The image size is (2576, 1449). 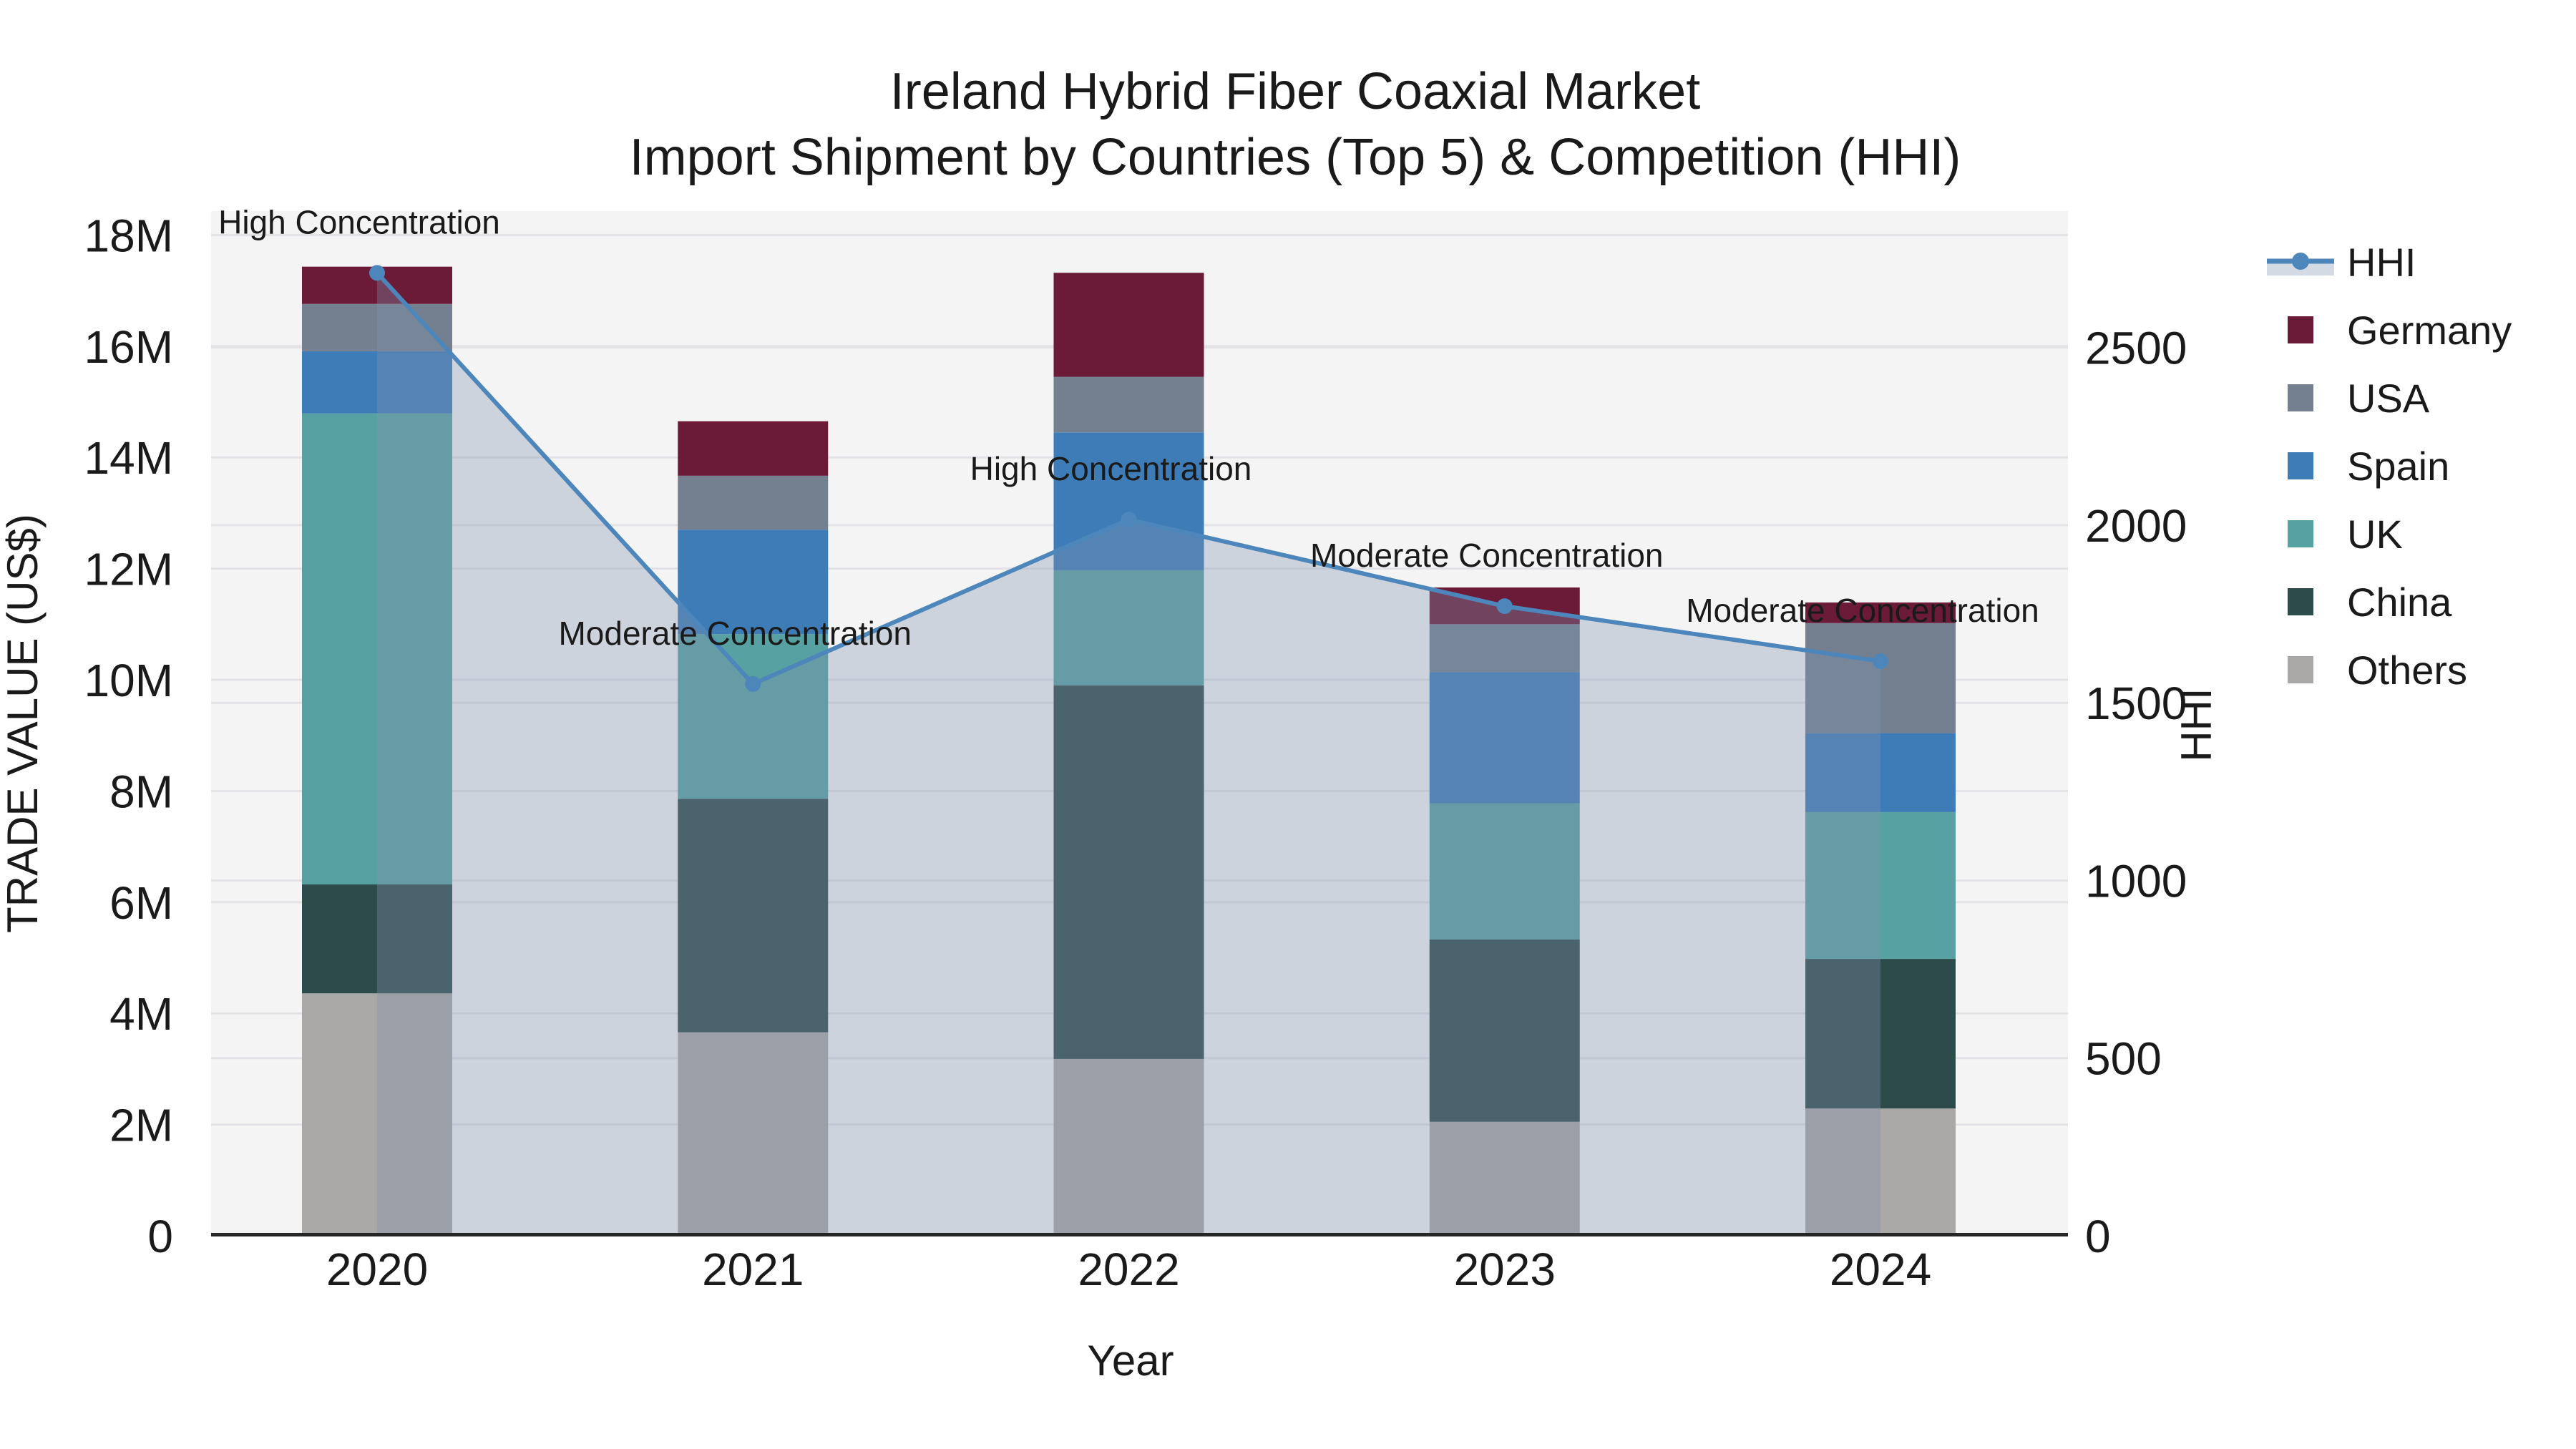 I want to click on bar-segment-uk-2022, so click(x=1128, y=628).